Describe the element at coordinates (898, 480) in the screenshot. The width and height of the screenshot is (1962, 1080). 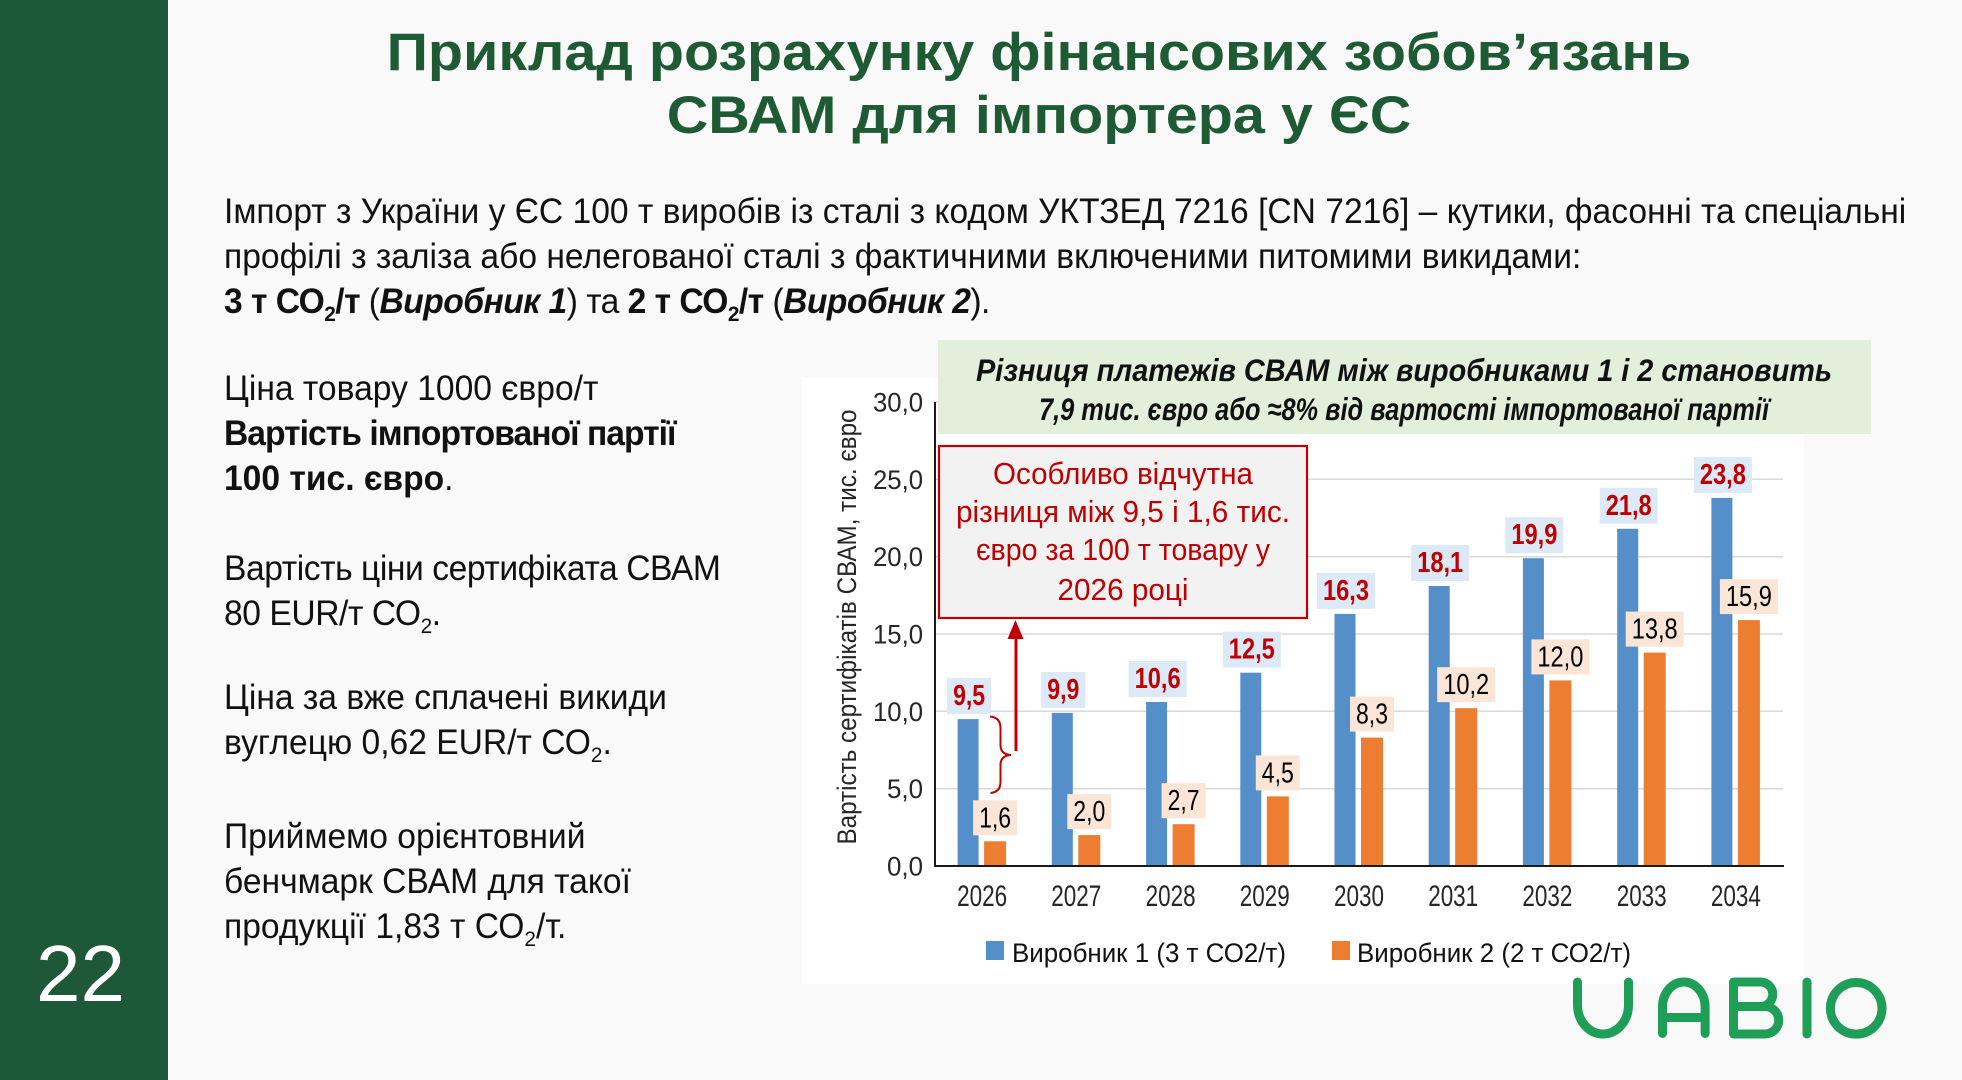
I see `svg-text: 25,0` at that location.